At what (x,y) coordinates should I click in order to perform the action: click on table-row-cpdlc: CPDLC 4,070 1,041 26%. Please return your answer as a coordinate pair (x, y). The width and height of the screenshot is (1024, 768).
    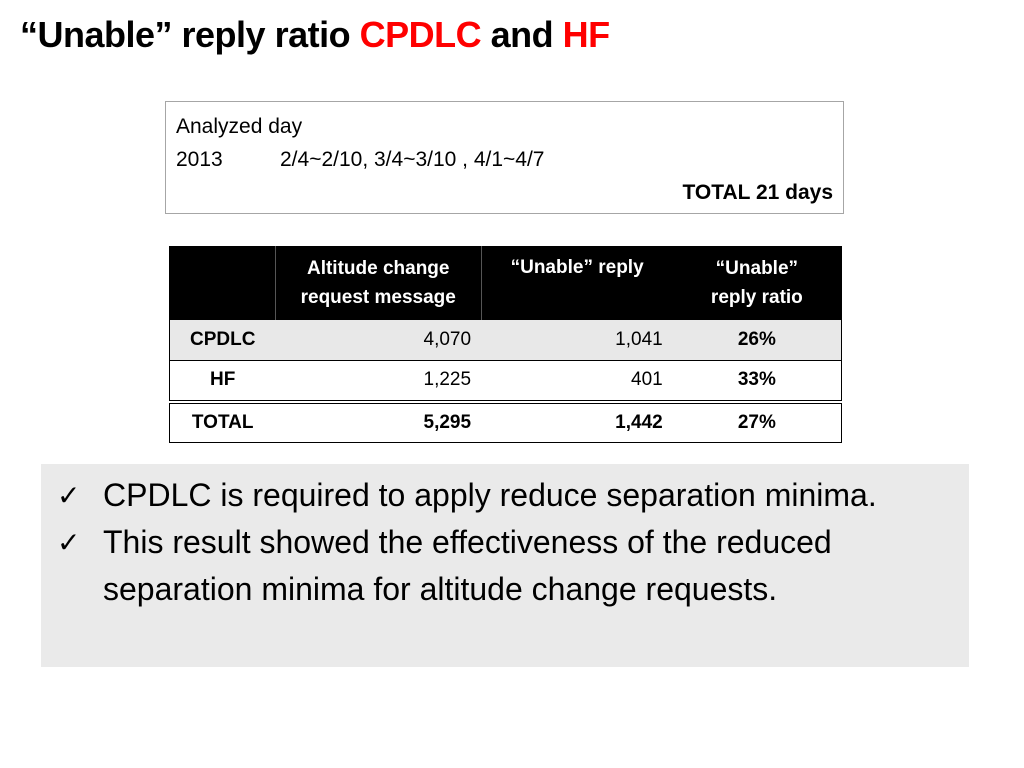
    Looking at the image, I should click on (505, 340).